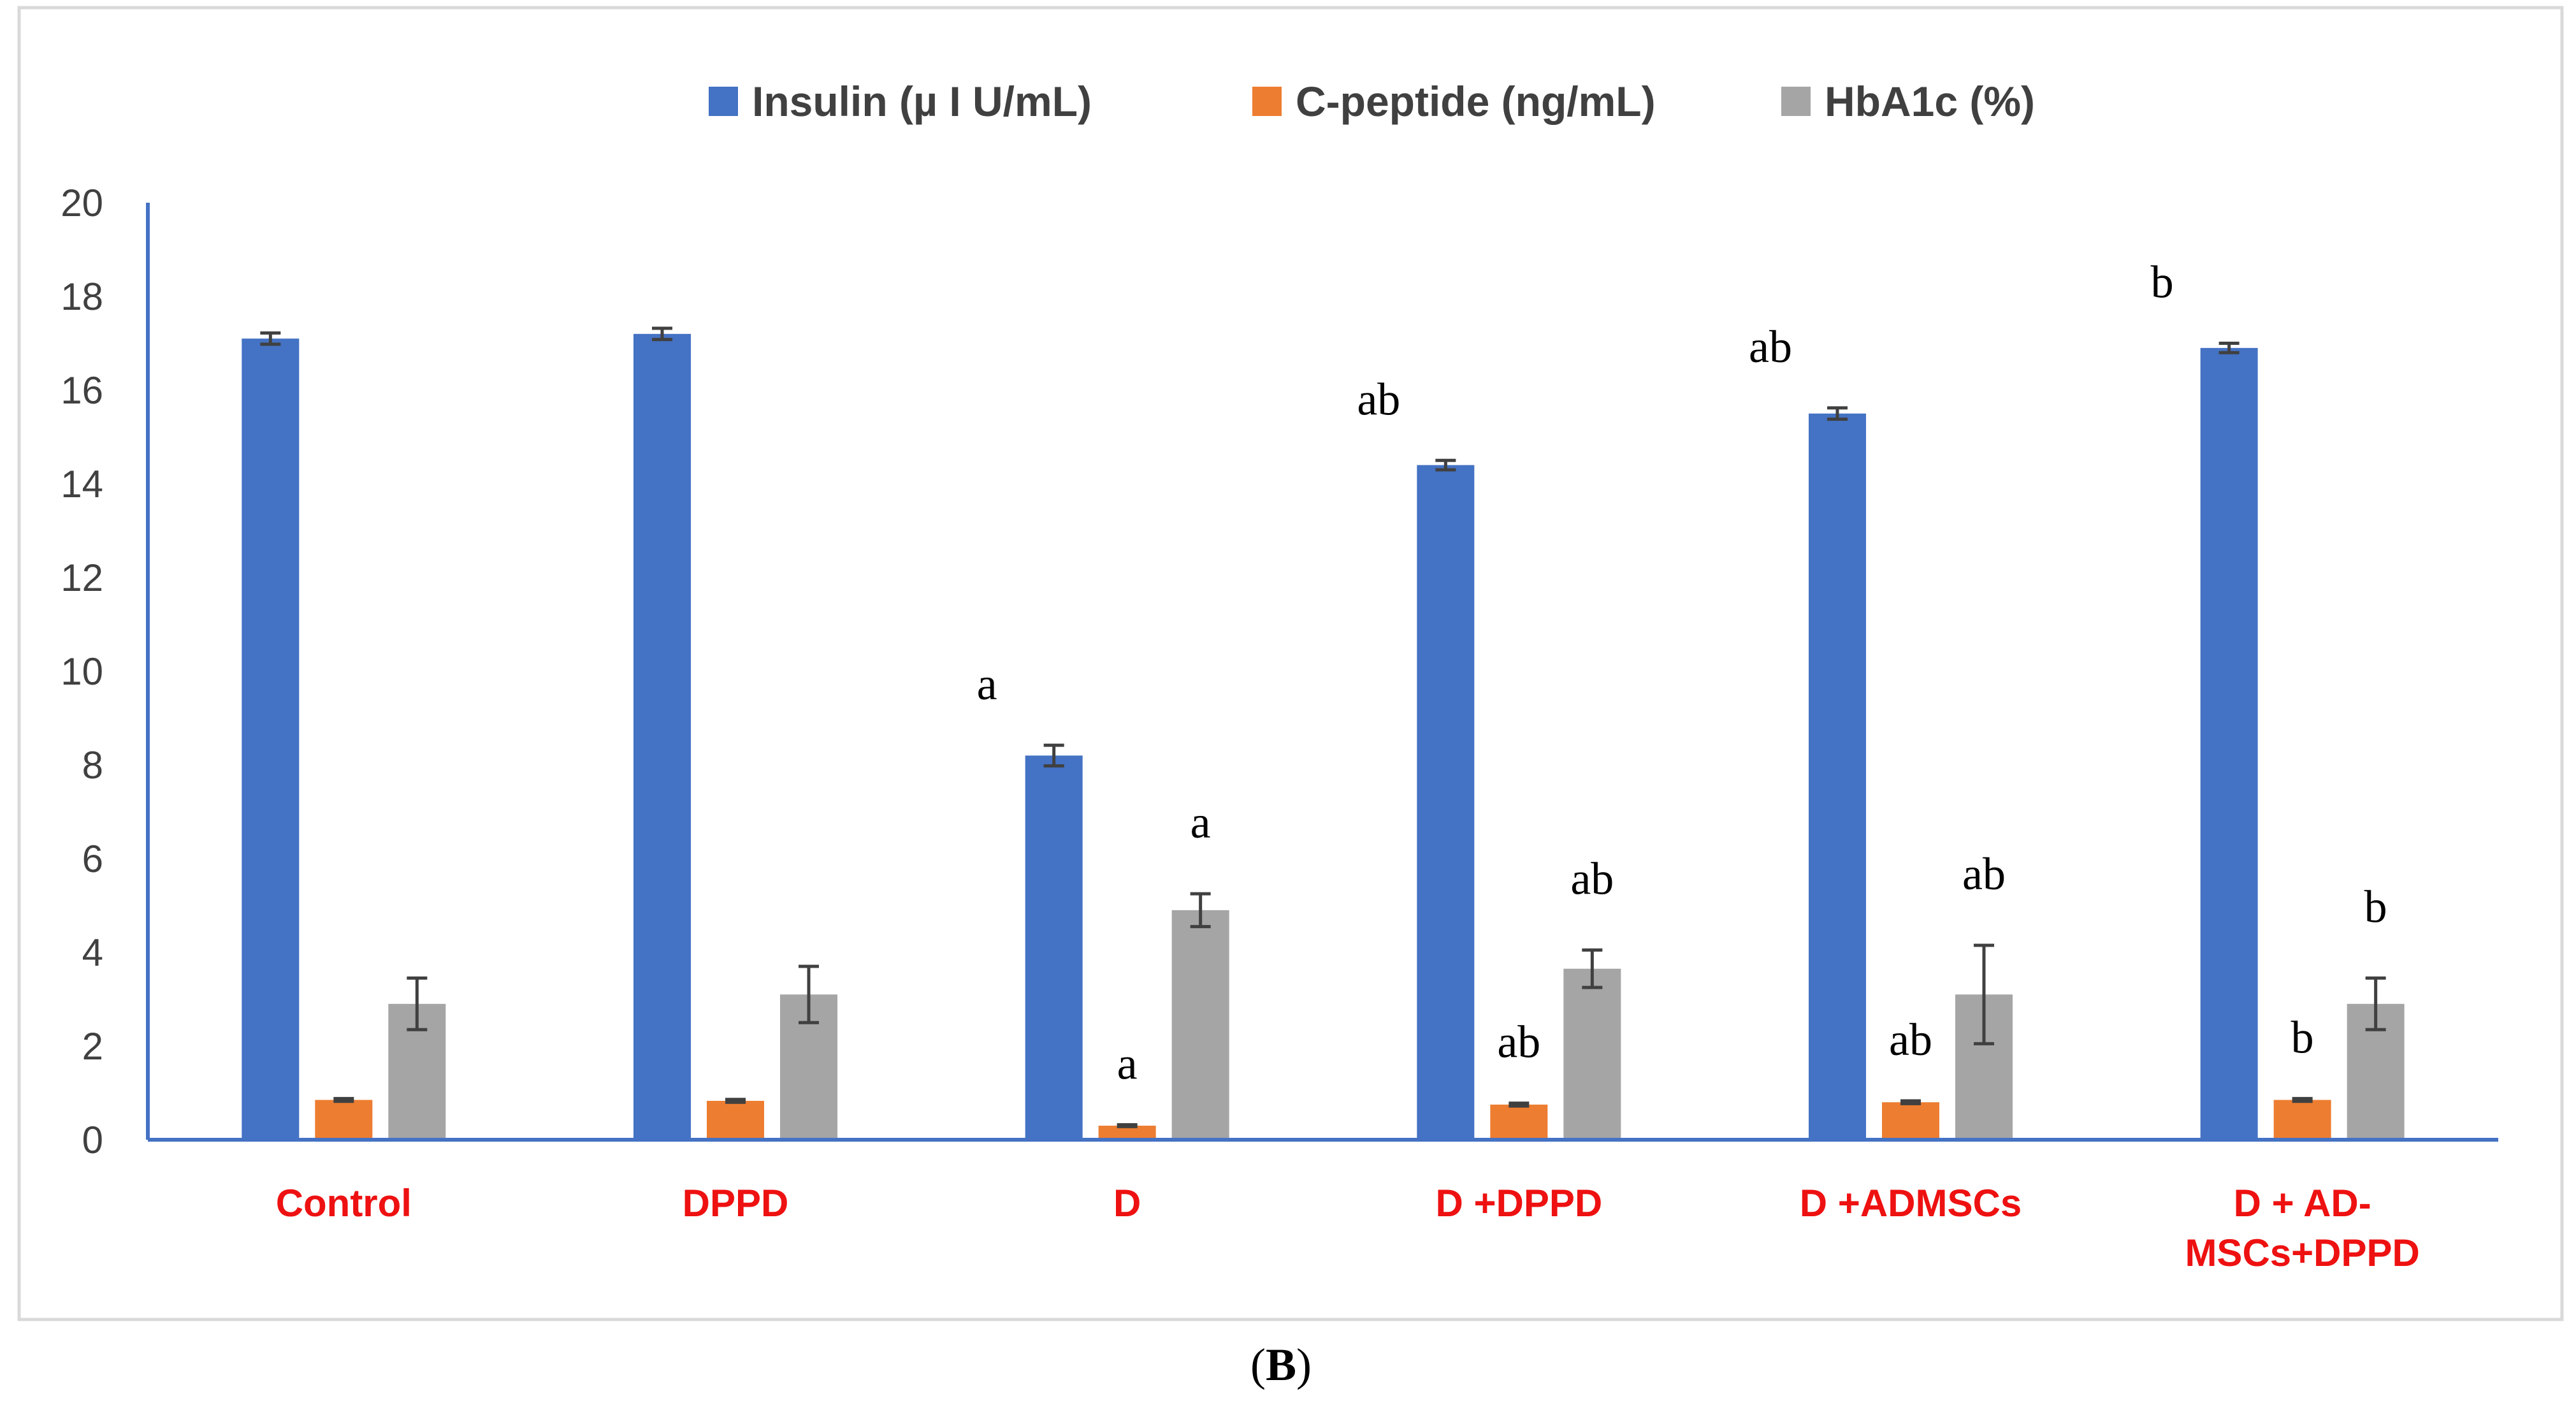 The image size is (2576, 1403). What do you see at coordinates (1911, 1203) in the screenshot?
I see `x-category-label: D +ADMSCs` at bounding box center [1911, 1203].